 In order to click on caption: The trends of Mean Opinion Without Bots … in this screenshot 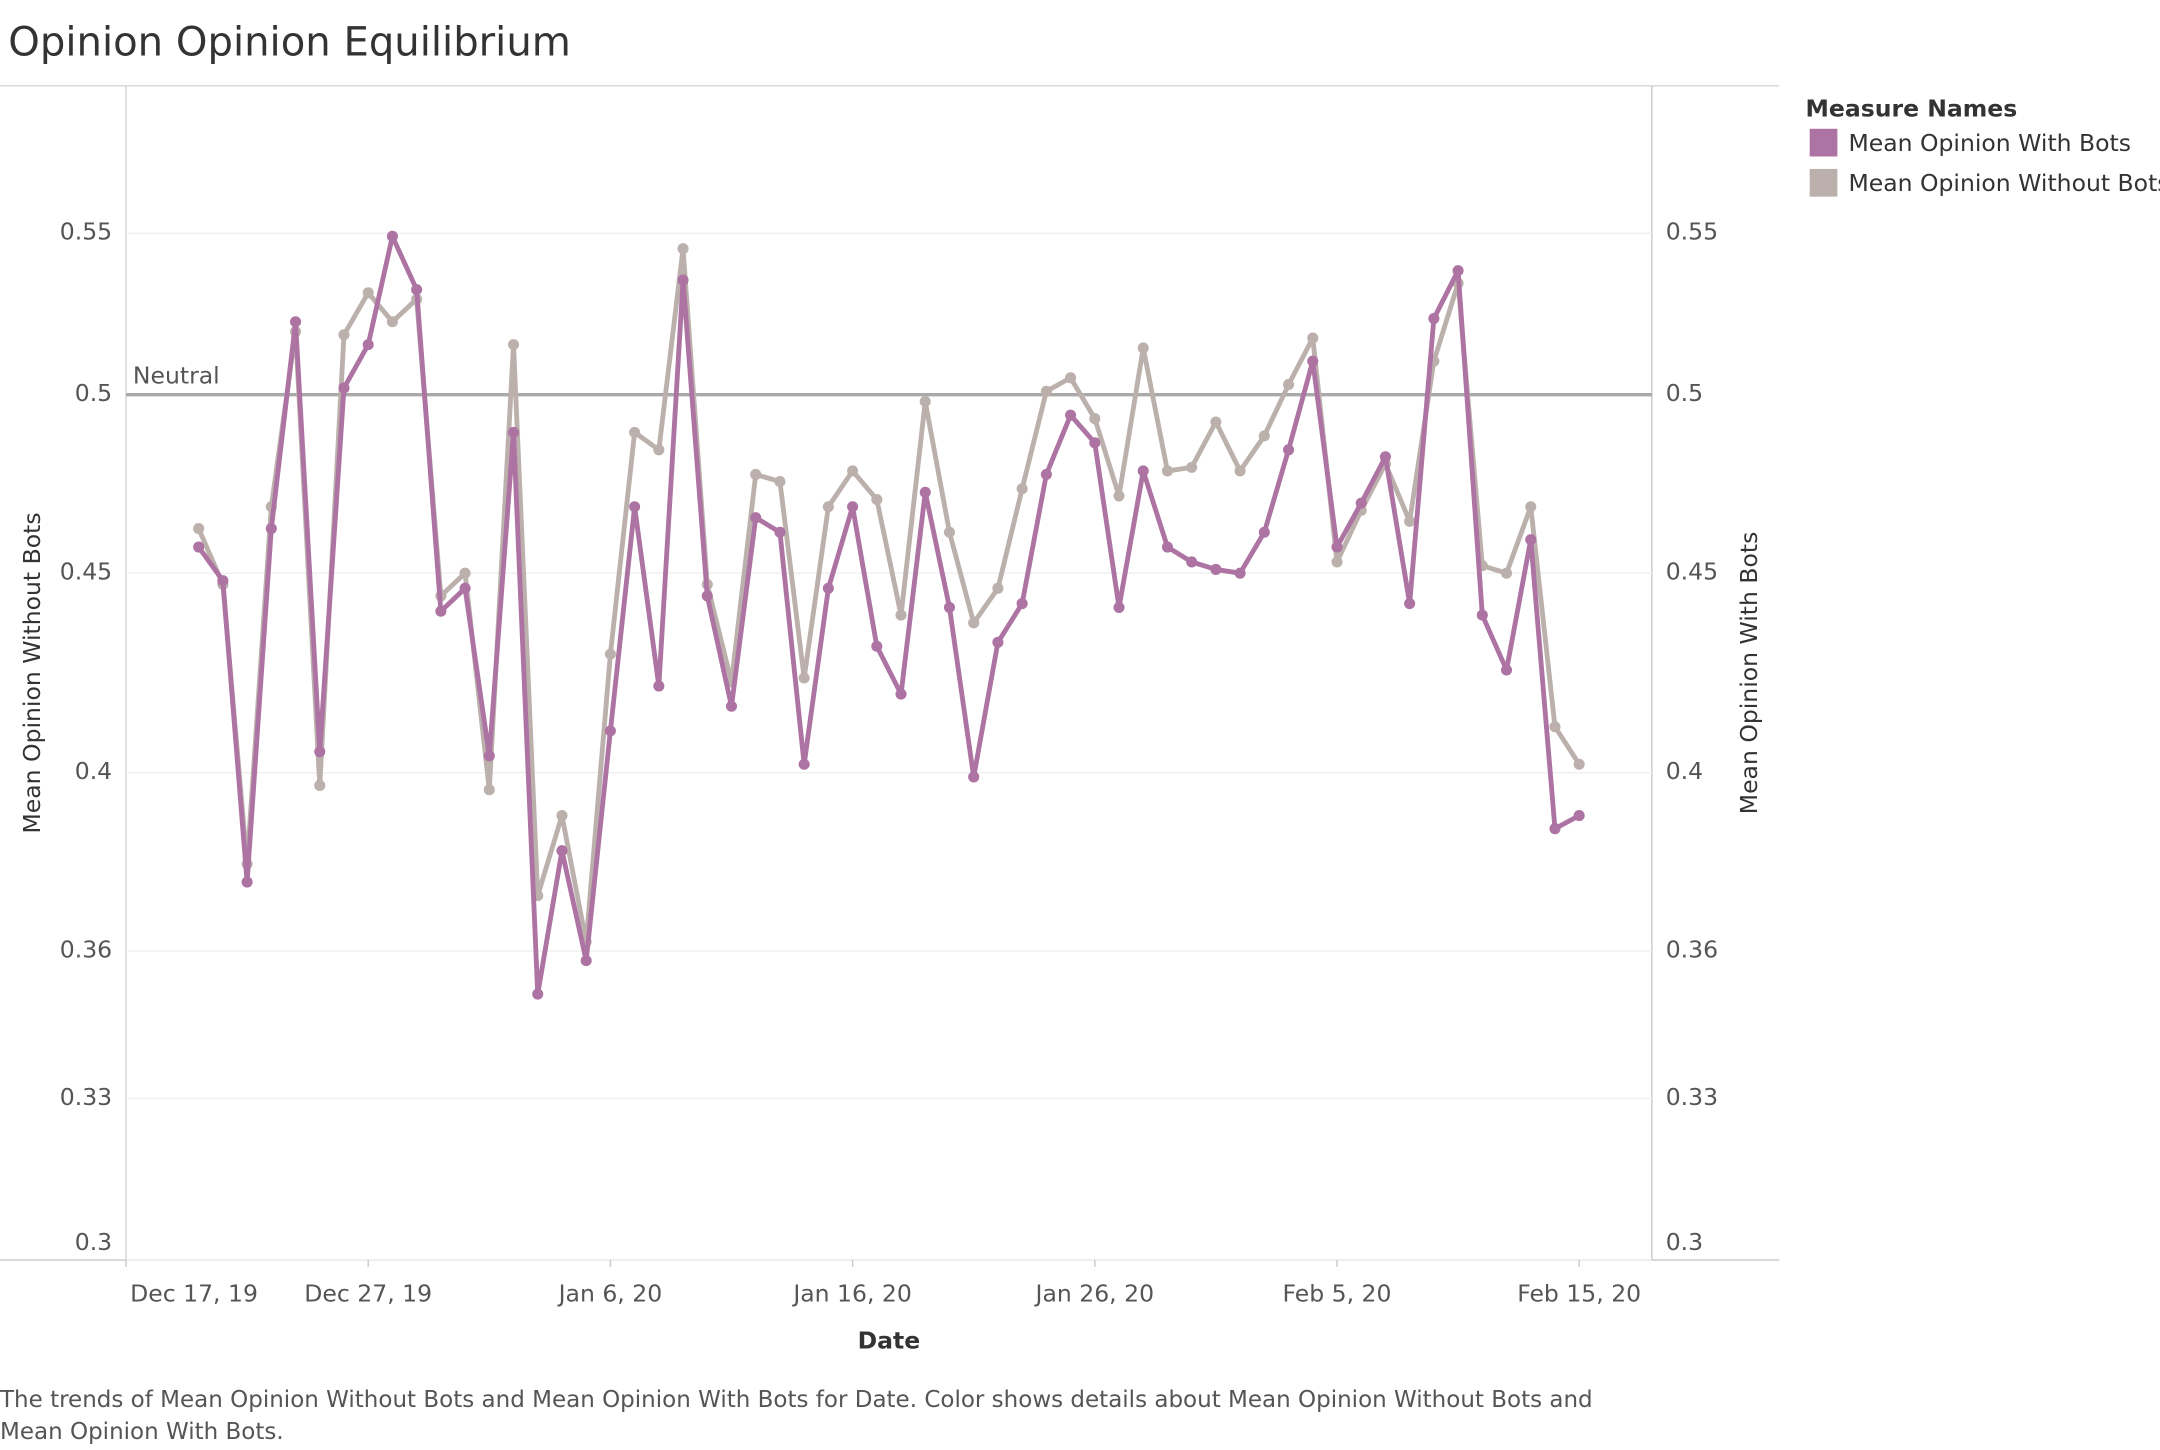, I will do `click(796, 1416)`.